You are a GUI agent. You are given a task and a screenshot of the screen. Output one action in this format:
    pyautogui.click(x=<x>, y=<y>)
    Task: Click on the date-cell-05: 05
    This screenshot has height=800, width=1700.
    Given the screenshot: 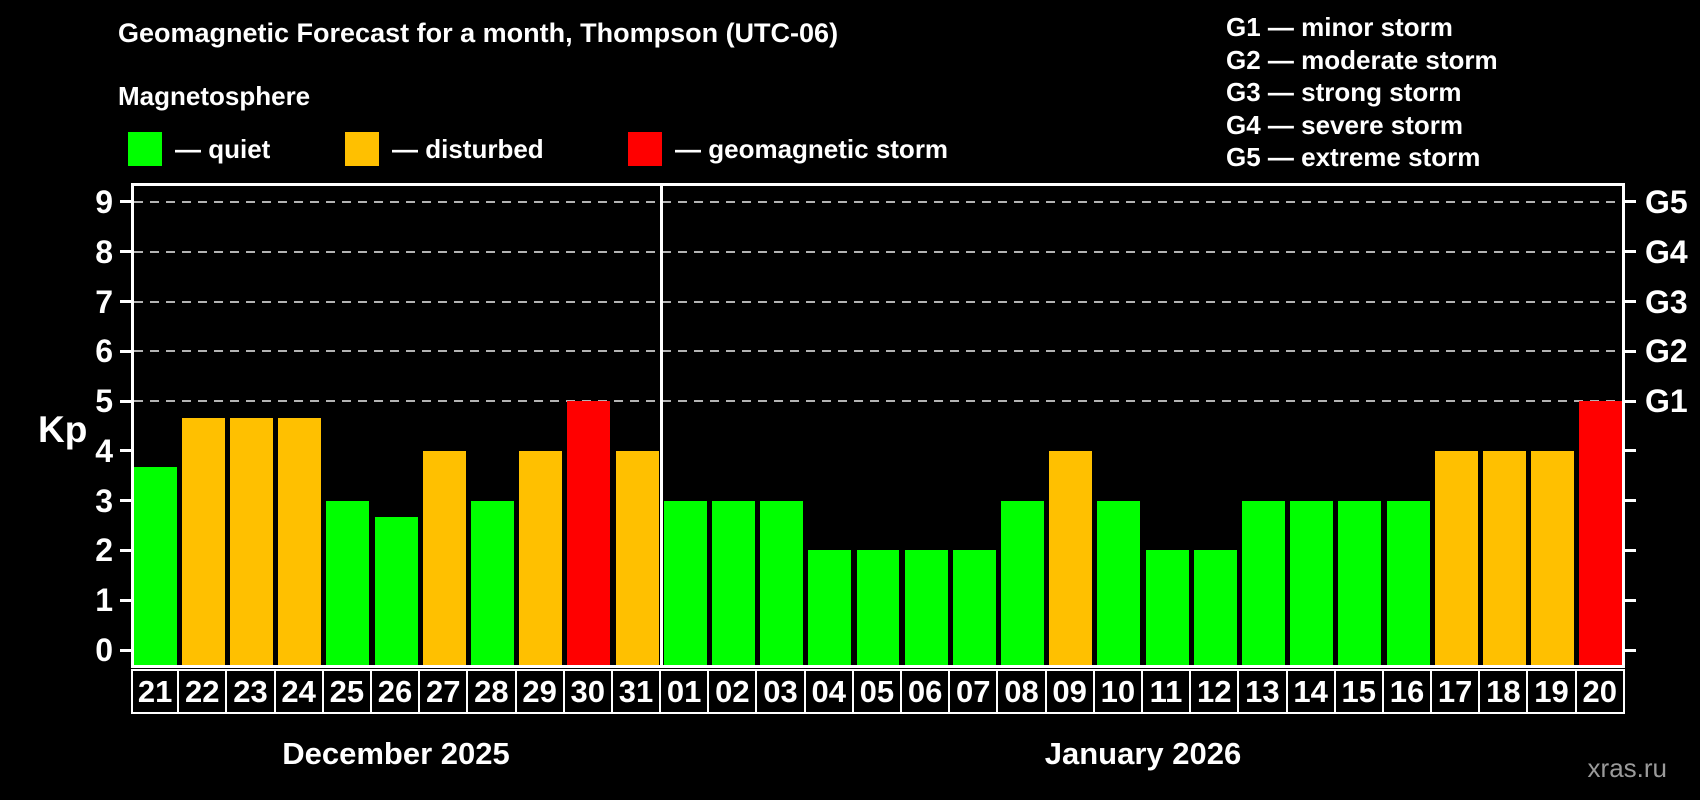 What is the action you would take?
    pyautogui.click(x=876, y=691)
    